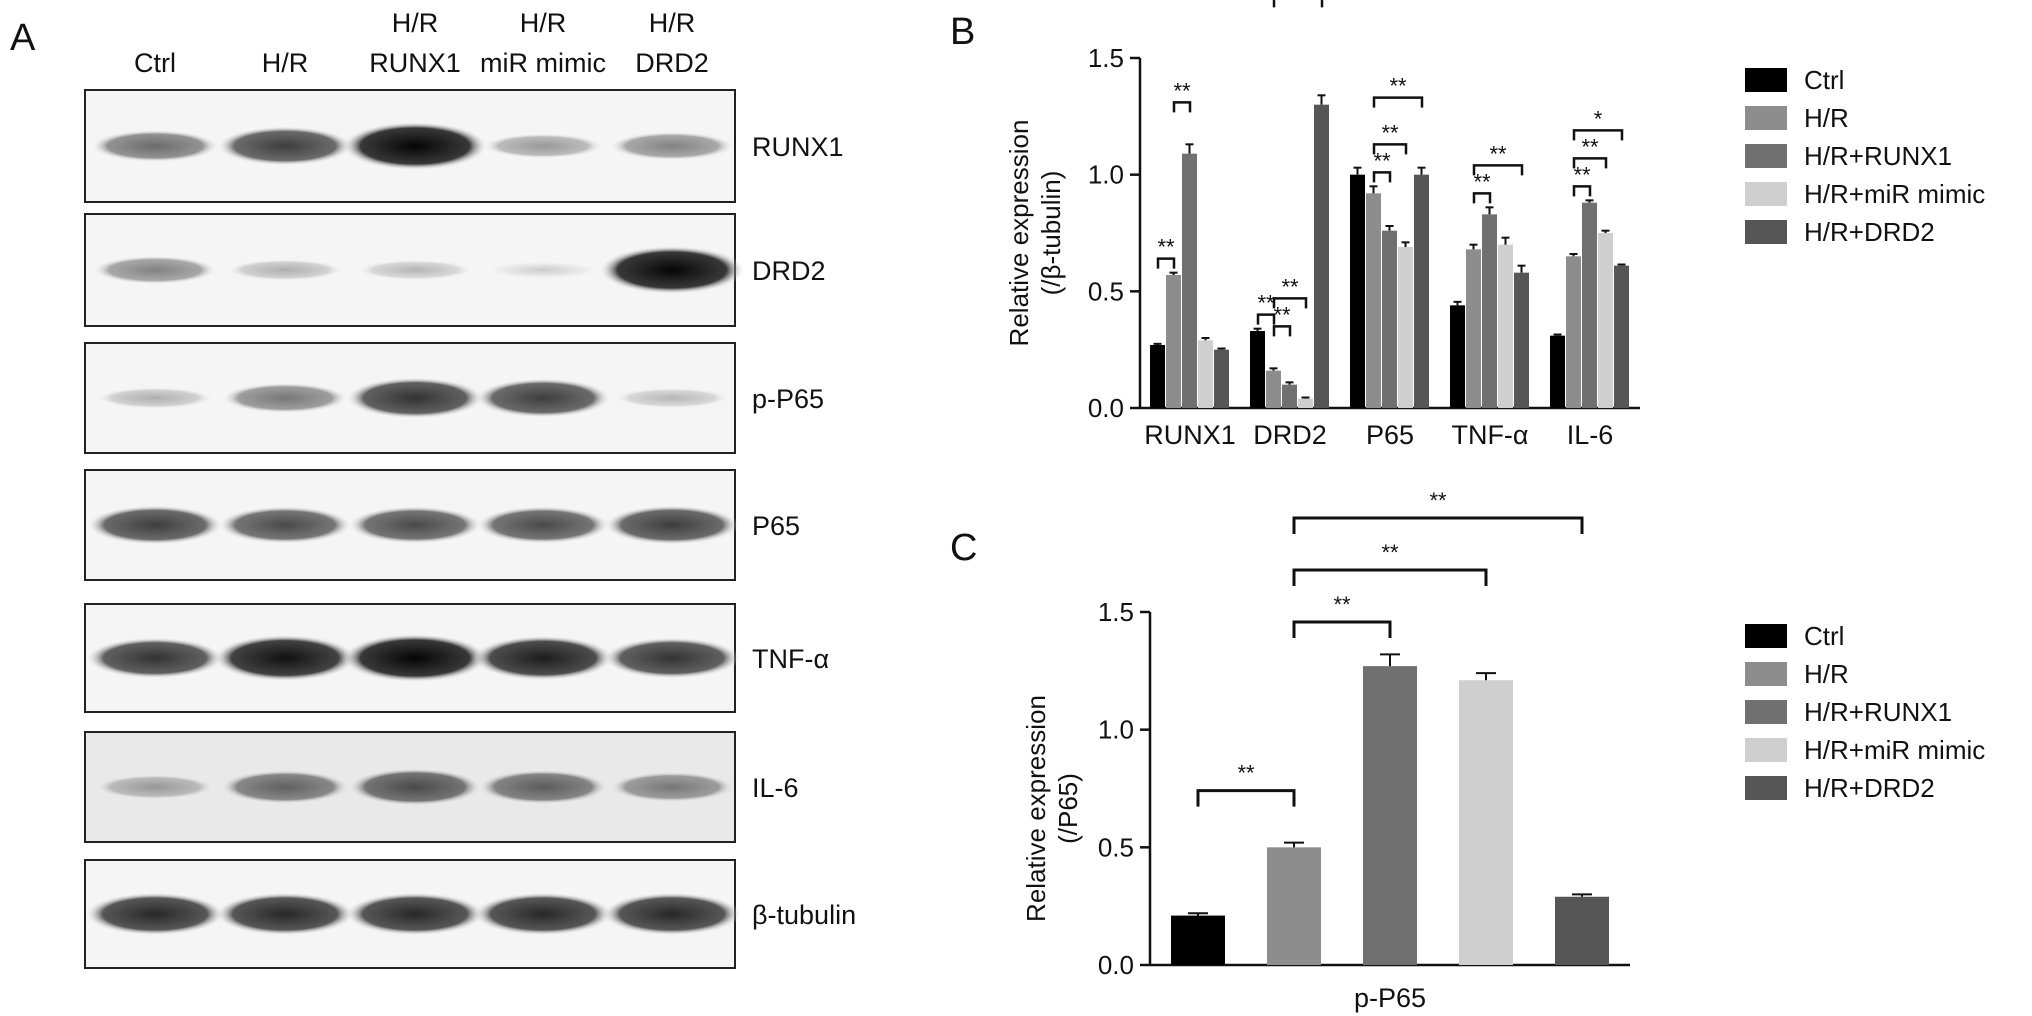 The width and height of the screenshot is (2032, 1016). I want to click on x-tick-label-b: RUNX1, so click(1190, 435).